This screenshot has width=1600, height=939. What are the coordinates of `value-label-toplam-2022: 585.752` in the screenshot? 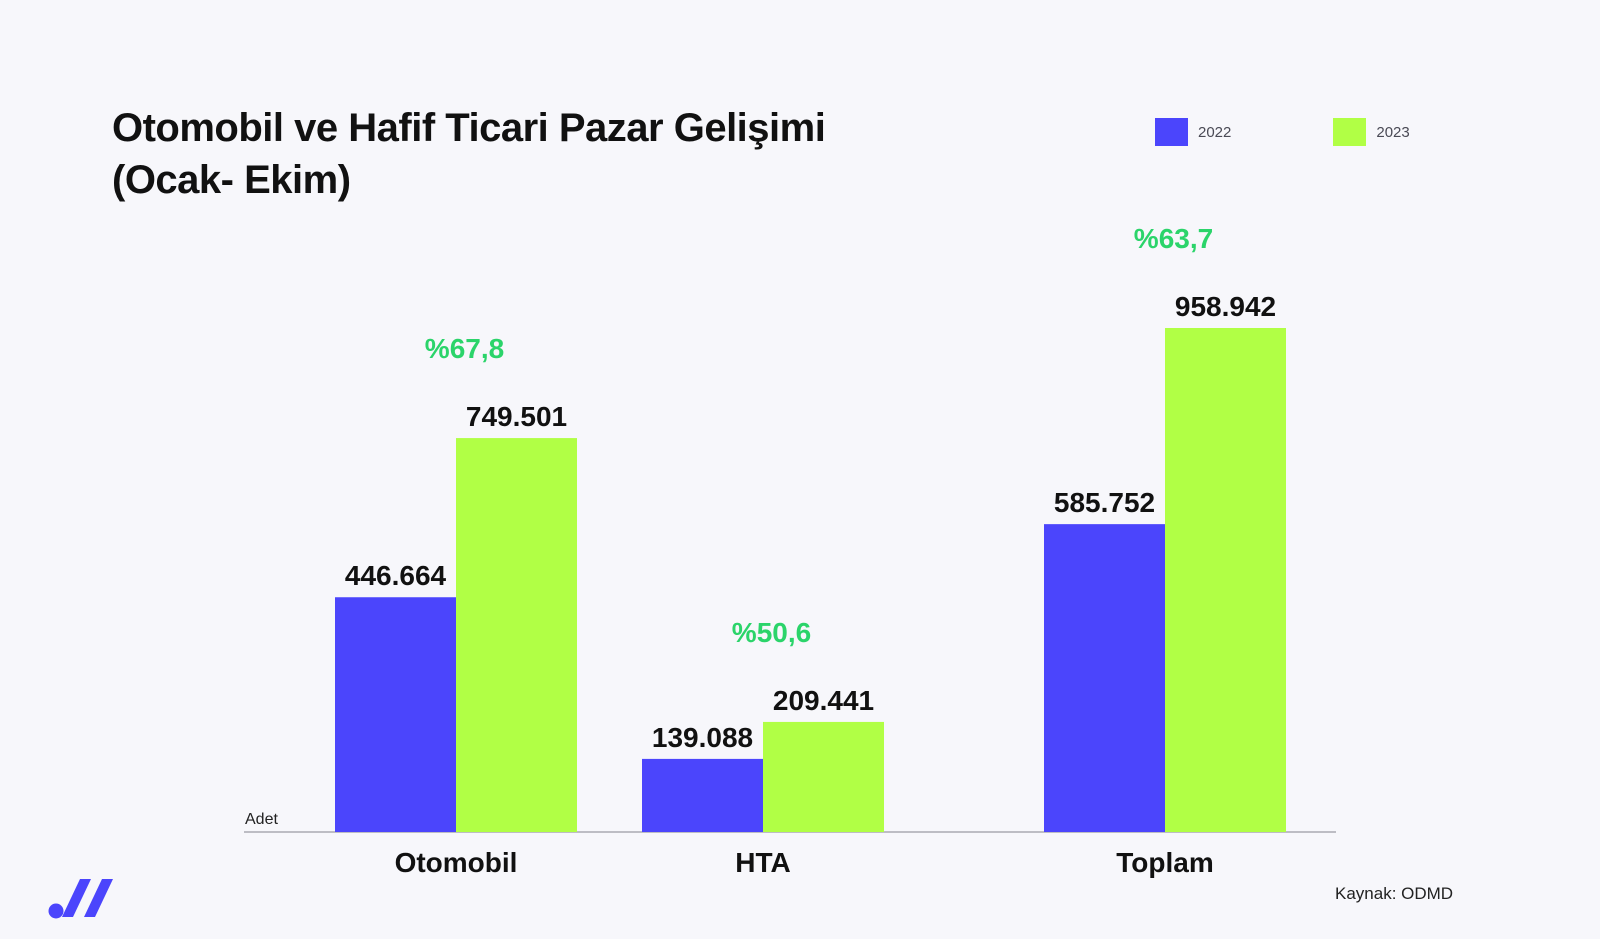 It's located at (1104, 502).